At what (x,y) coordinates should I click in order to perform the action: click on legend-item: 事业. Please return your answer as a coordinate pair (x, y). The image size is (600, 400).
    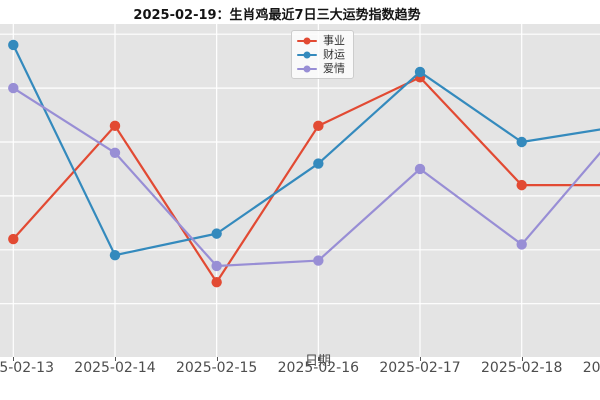
    Looking at the image, I should click on (321, 40).